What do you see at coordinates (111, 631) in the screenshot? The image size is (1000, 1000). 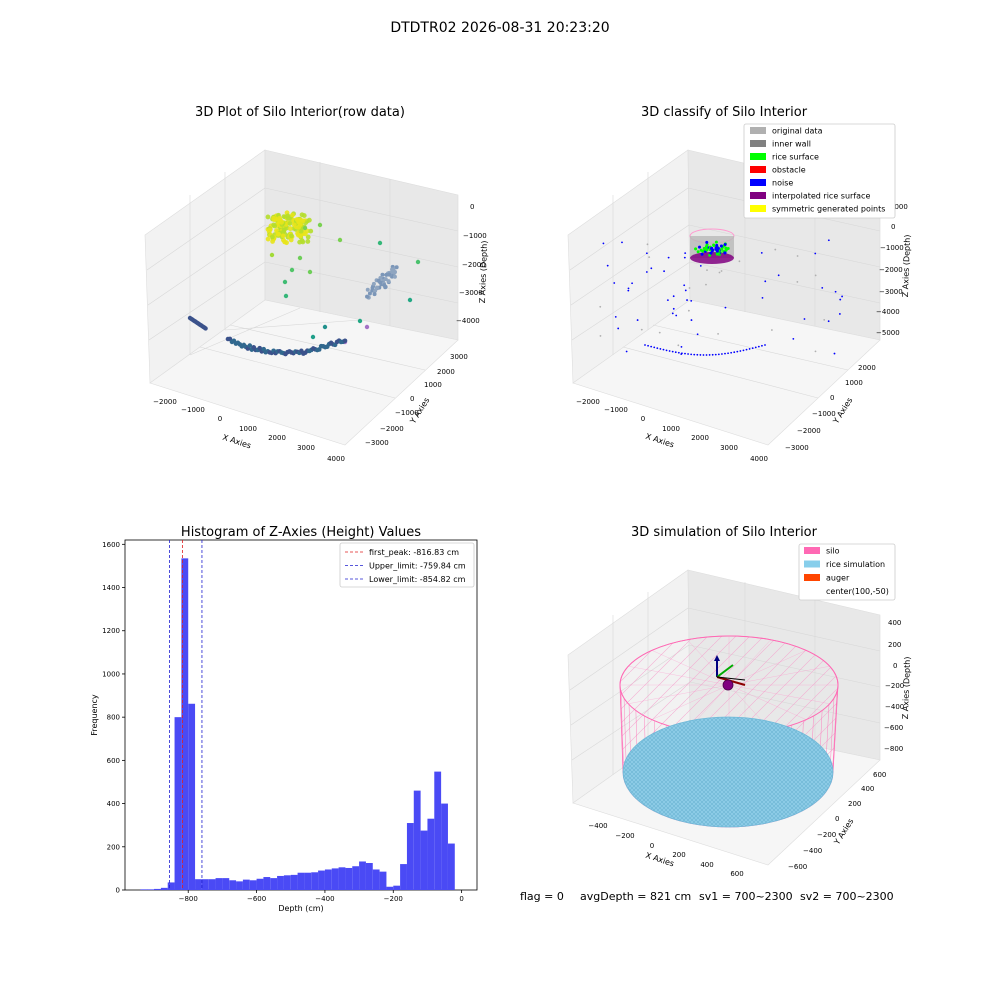 I see `histogram-y-tick: 1200` at bounding box center [111, 631].